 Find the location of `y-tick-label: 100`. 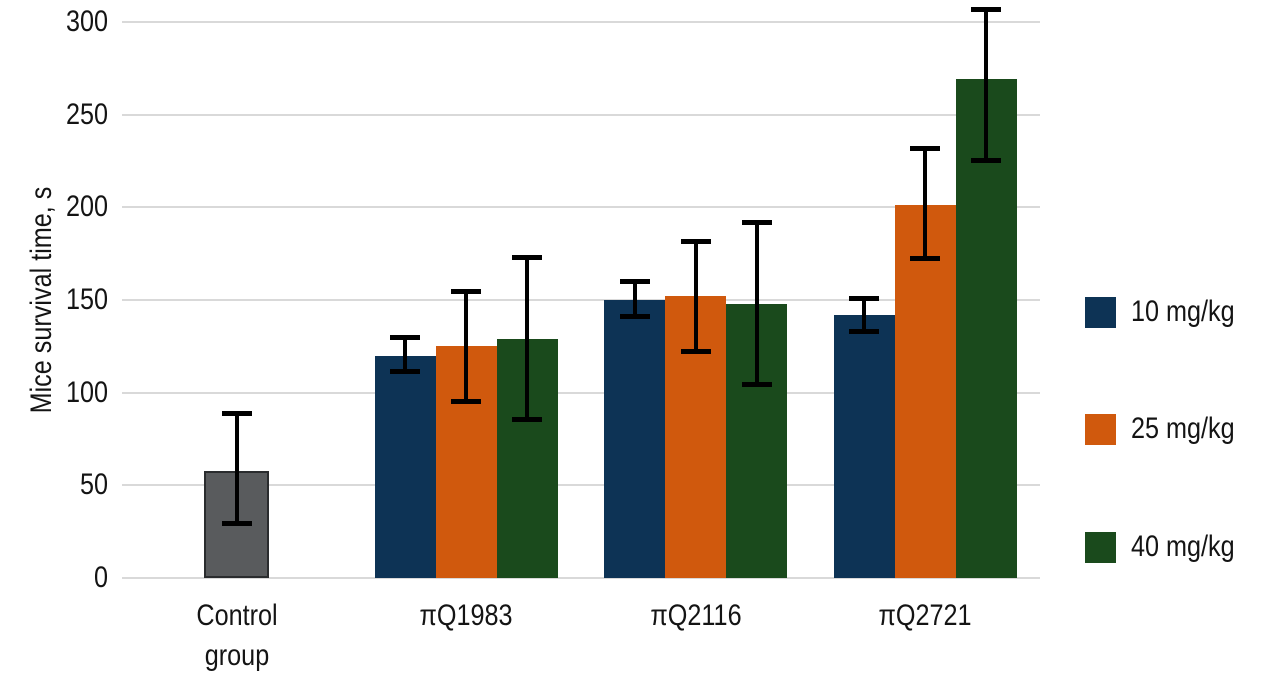

y-tick-label: 100 is located at coordinates (86, 392).